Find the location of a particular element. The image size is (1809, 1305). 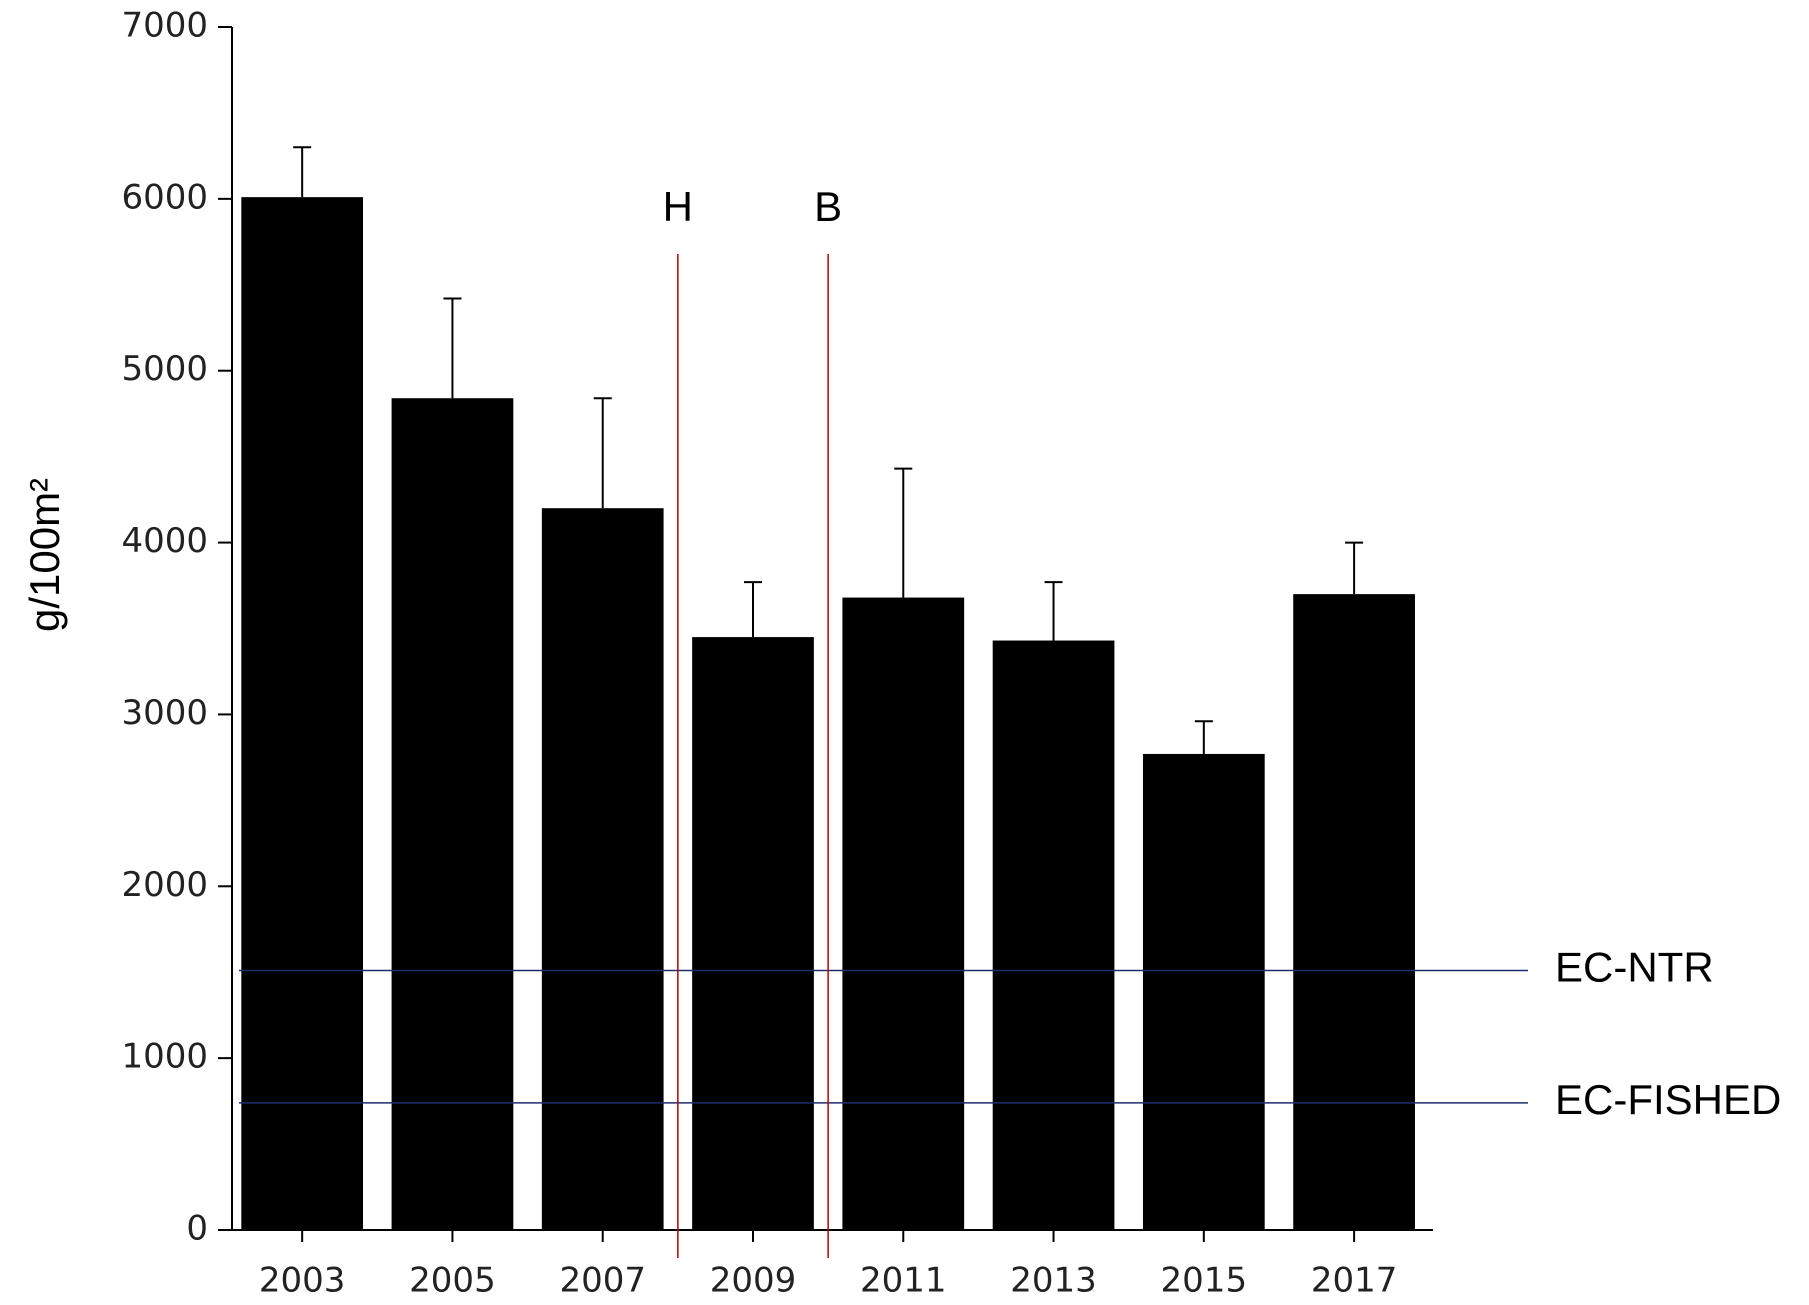

event-label: H is located at coordinates (678, 206).